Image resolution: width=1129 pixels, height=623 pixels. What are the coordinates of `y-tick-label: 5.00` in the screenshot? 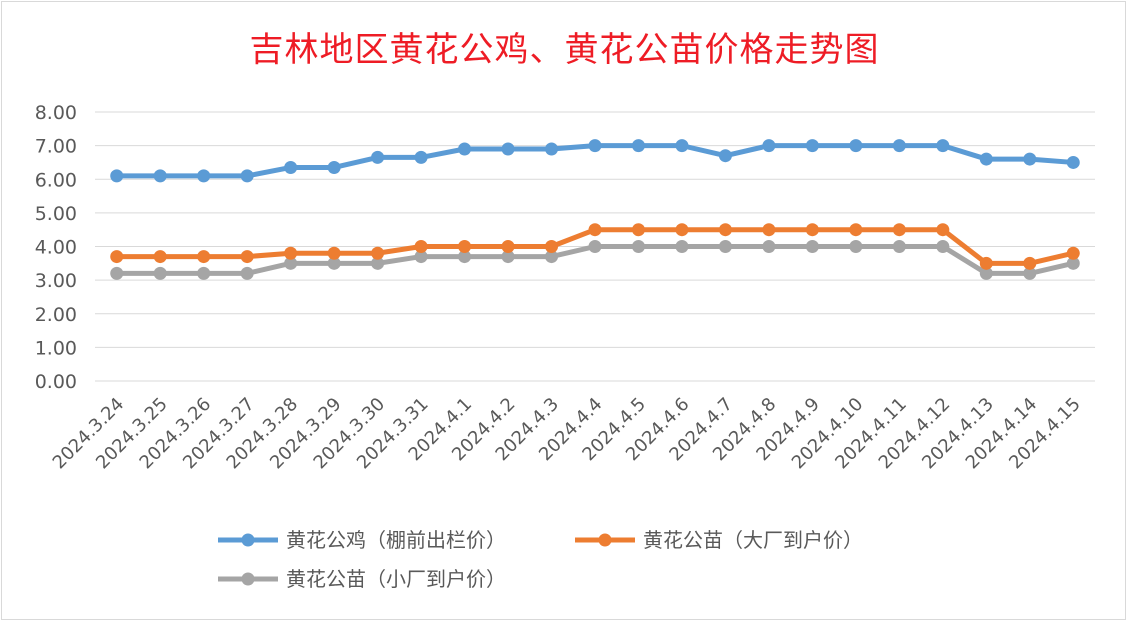 It's located at (56, 214).